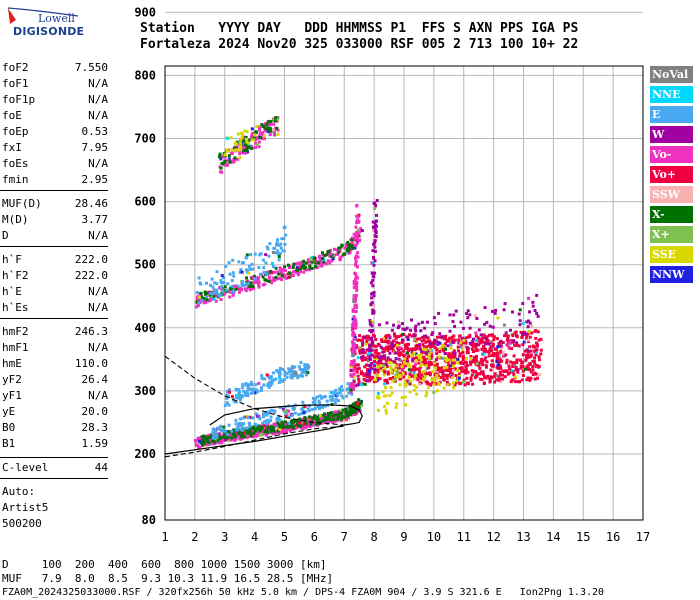  I want to click on legend-item-x: X-, so click(671, 214).